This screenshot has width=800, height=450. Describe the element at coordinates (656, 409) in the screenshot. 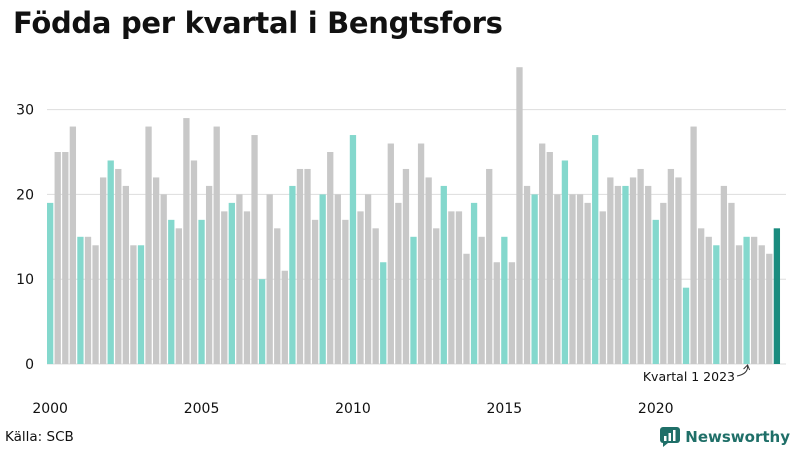

I see `x-tick-label: 2020` at that location.